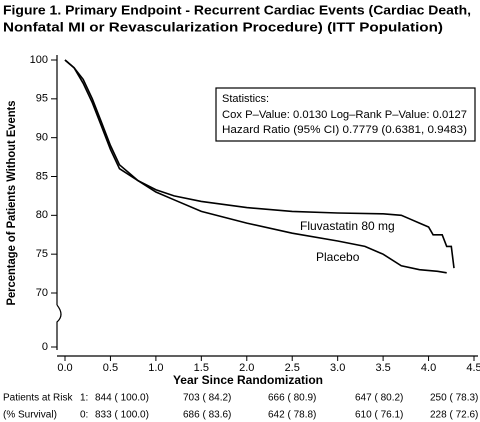 The width and height of the screenshot is (480, 422). I want to click on risk-label: Patients at Risk, so click(38, 398).